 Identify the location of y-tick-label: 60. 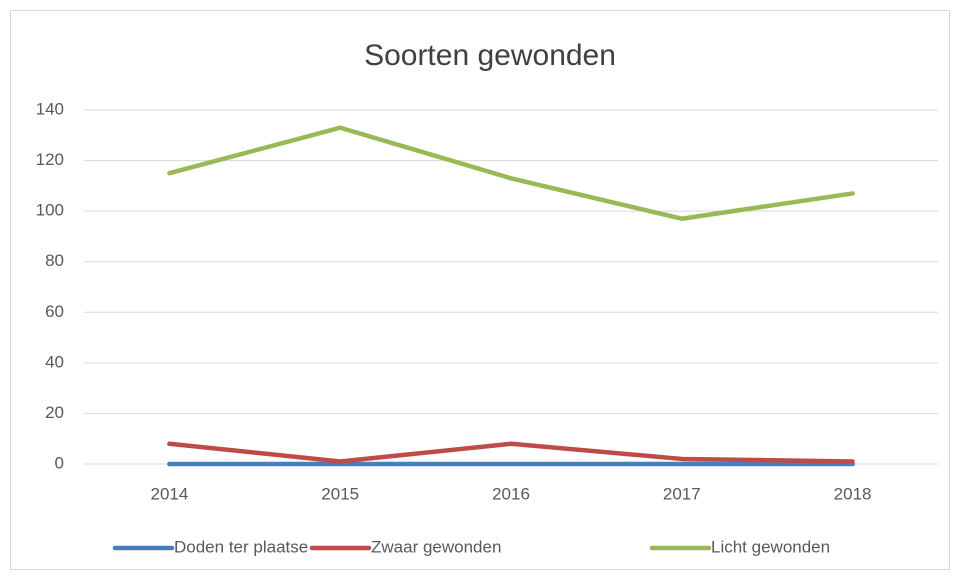
(54, 311).